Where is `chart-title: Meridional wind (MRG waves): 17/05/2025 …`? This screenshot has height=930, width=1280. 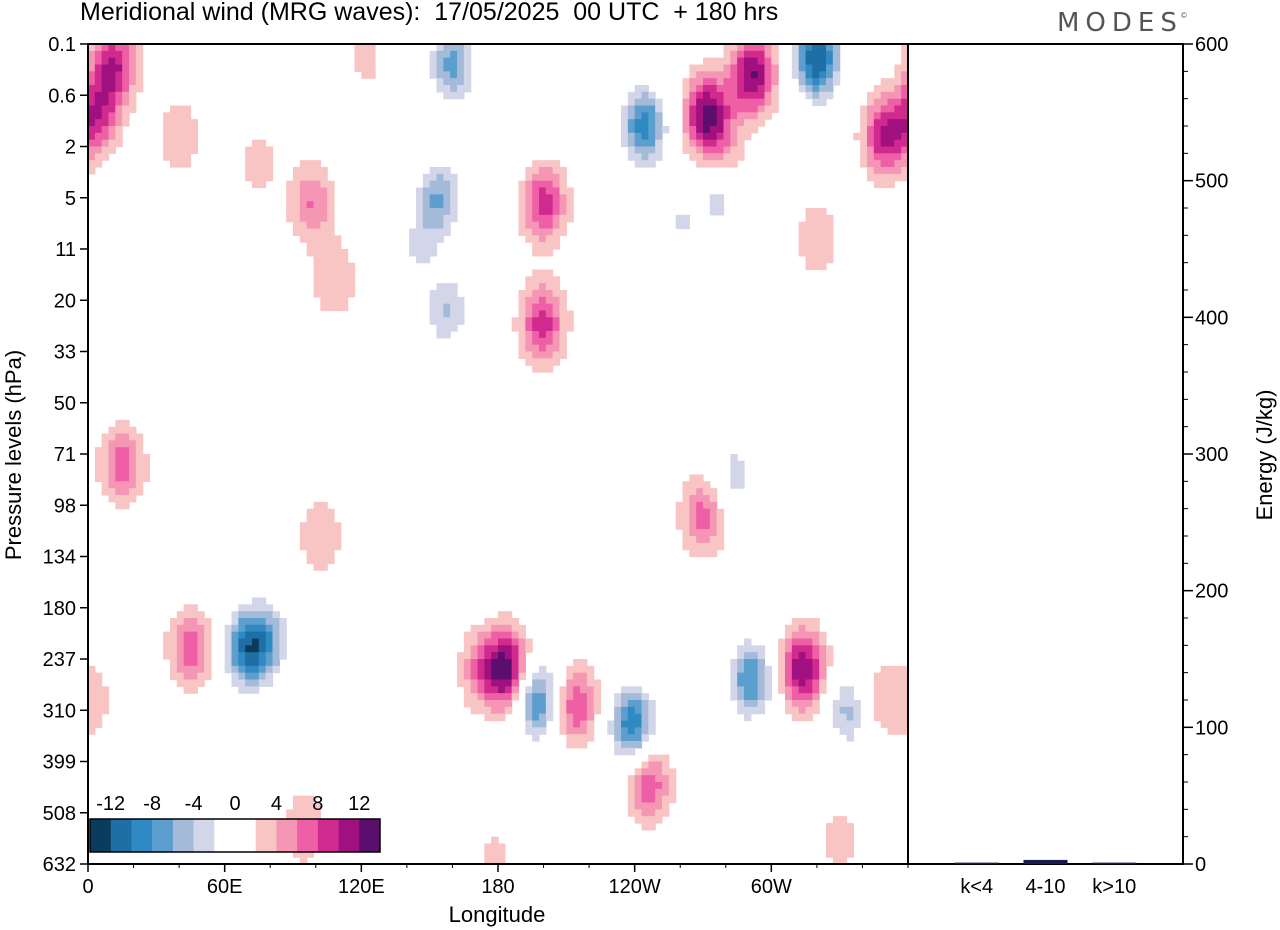 chart-title: Meridional wind (MRG waves): 17/05/2025 … is located at coordinates (429, 13).